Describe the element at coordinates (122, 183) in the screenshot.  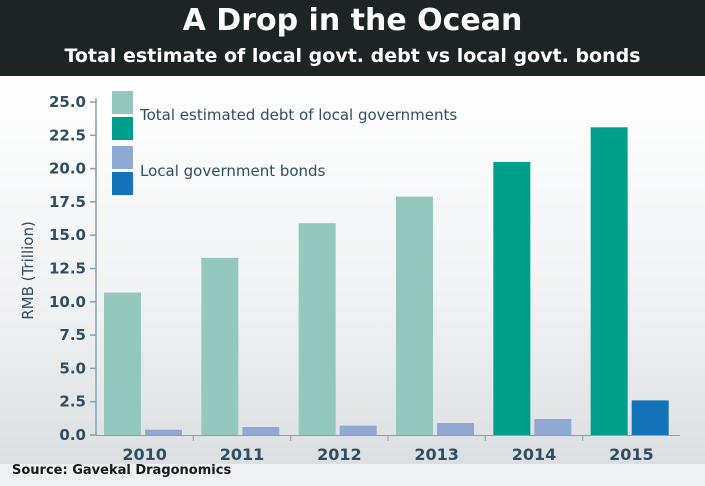
I see `legend-swatch-bonds-actual` at that location.